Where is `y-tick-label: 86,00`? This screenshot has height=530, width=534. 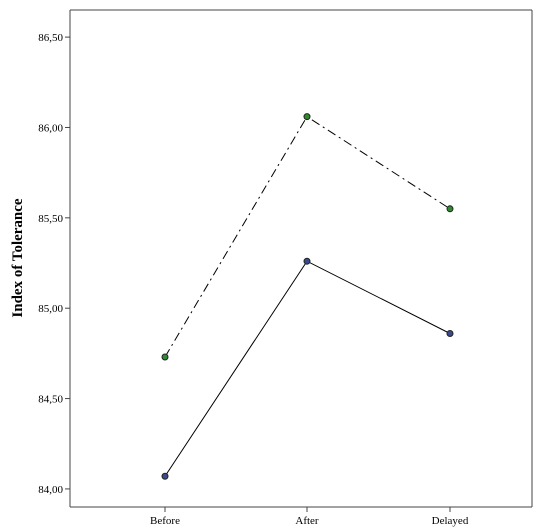
y-tick-label: 86,00 is located at coordinates (50, 128).